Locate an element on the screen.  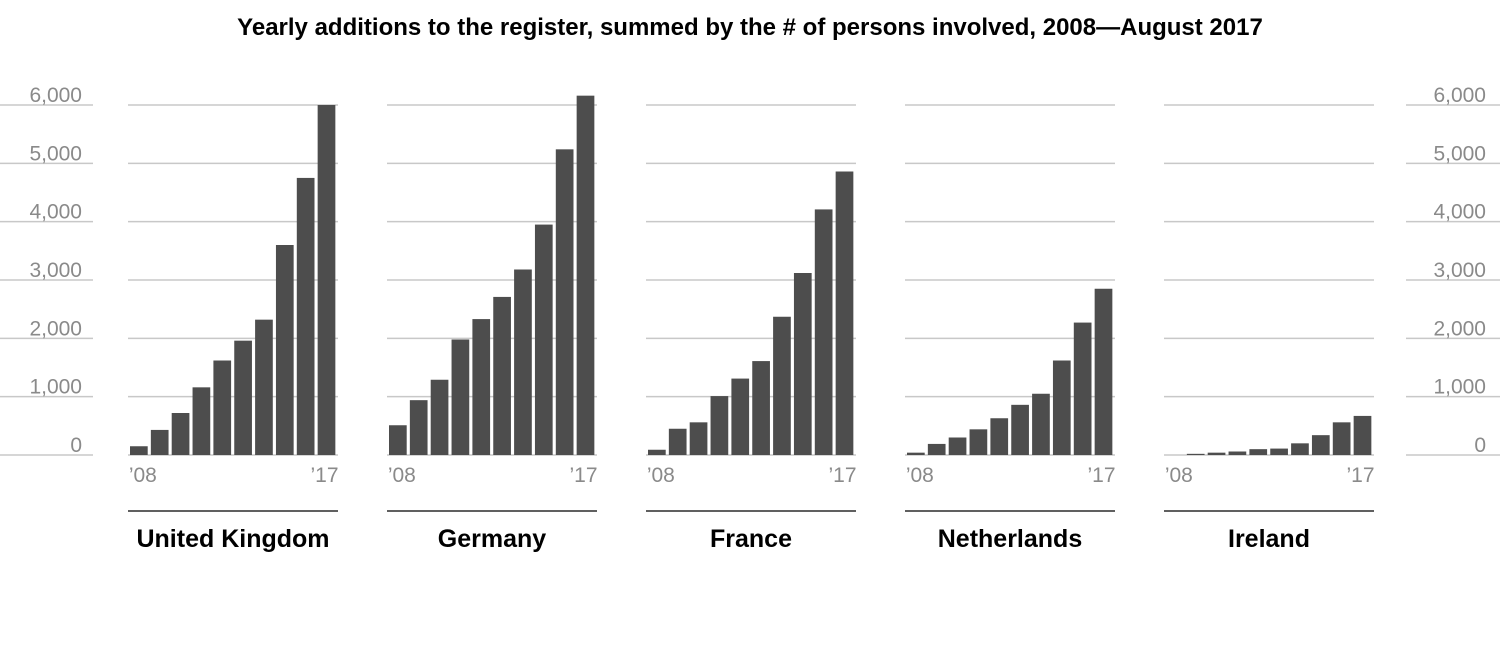
bar-netherlands-2010 is located at coordinates (957, 446).